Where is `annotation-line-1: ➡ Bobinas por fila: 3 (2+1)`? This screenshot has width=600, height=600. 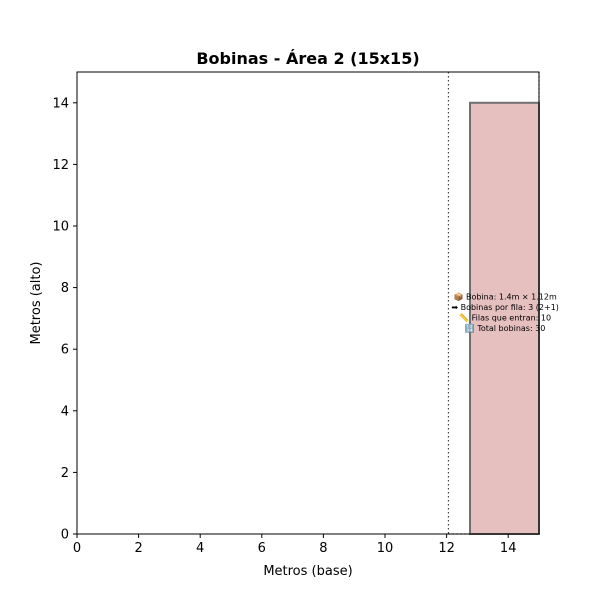 annotation-line-1: ➡ Bobinas por fila: 3 (2+1) is located at coordinates (505, 307).